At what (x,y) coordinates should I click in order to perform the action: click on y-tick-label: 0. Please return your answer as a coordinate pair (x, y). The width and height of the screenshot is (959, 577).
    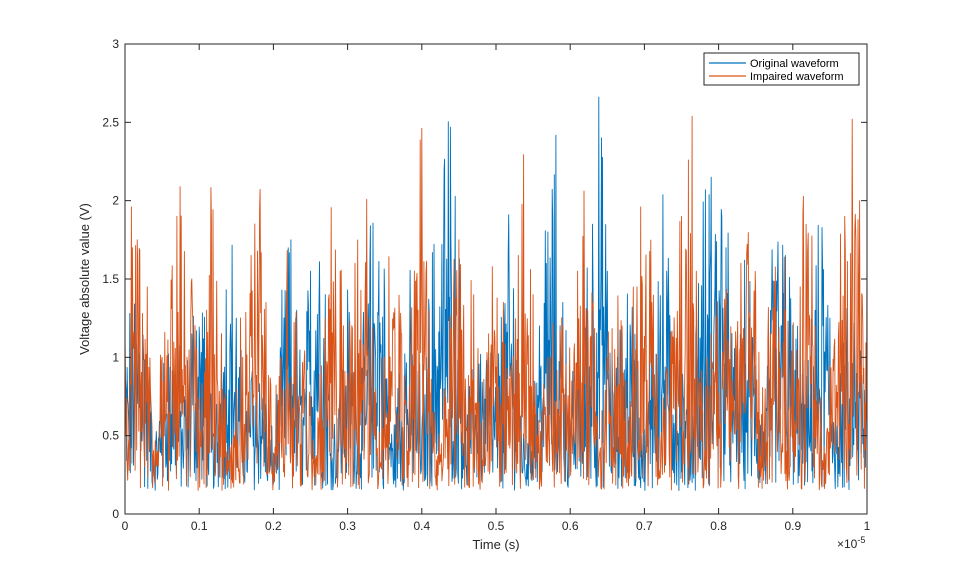
    Looking at the image, I should click on (115, 514).